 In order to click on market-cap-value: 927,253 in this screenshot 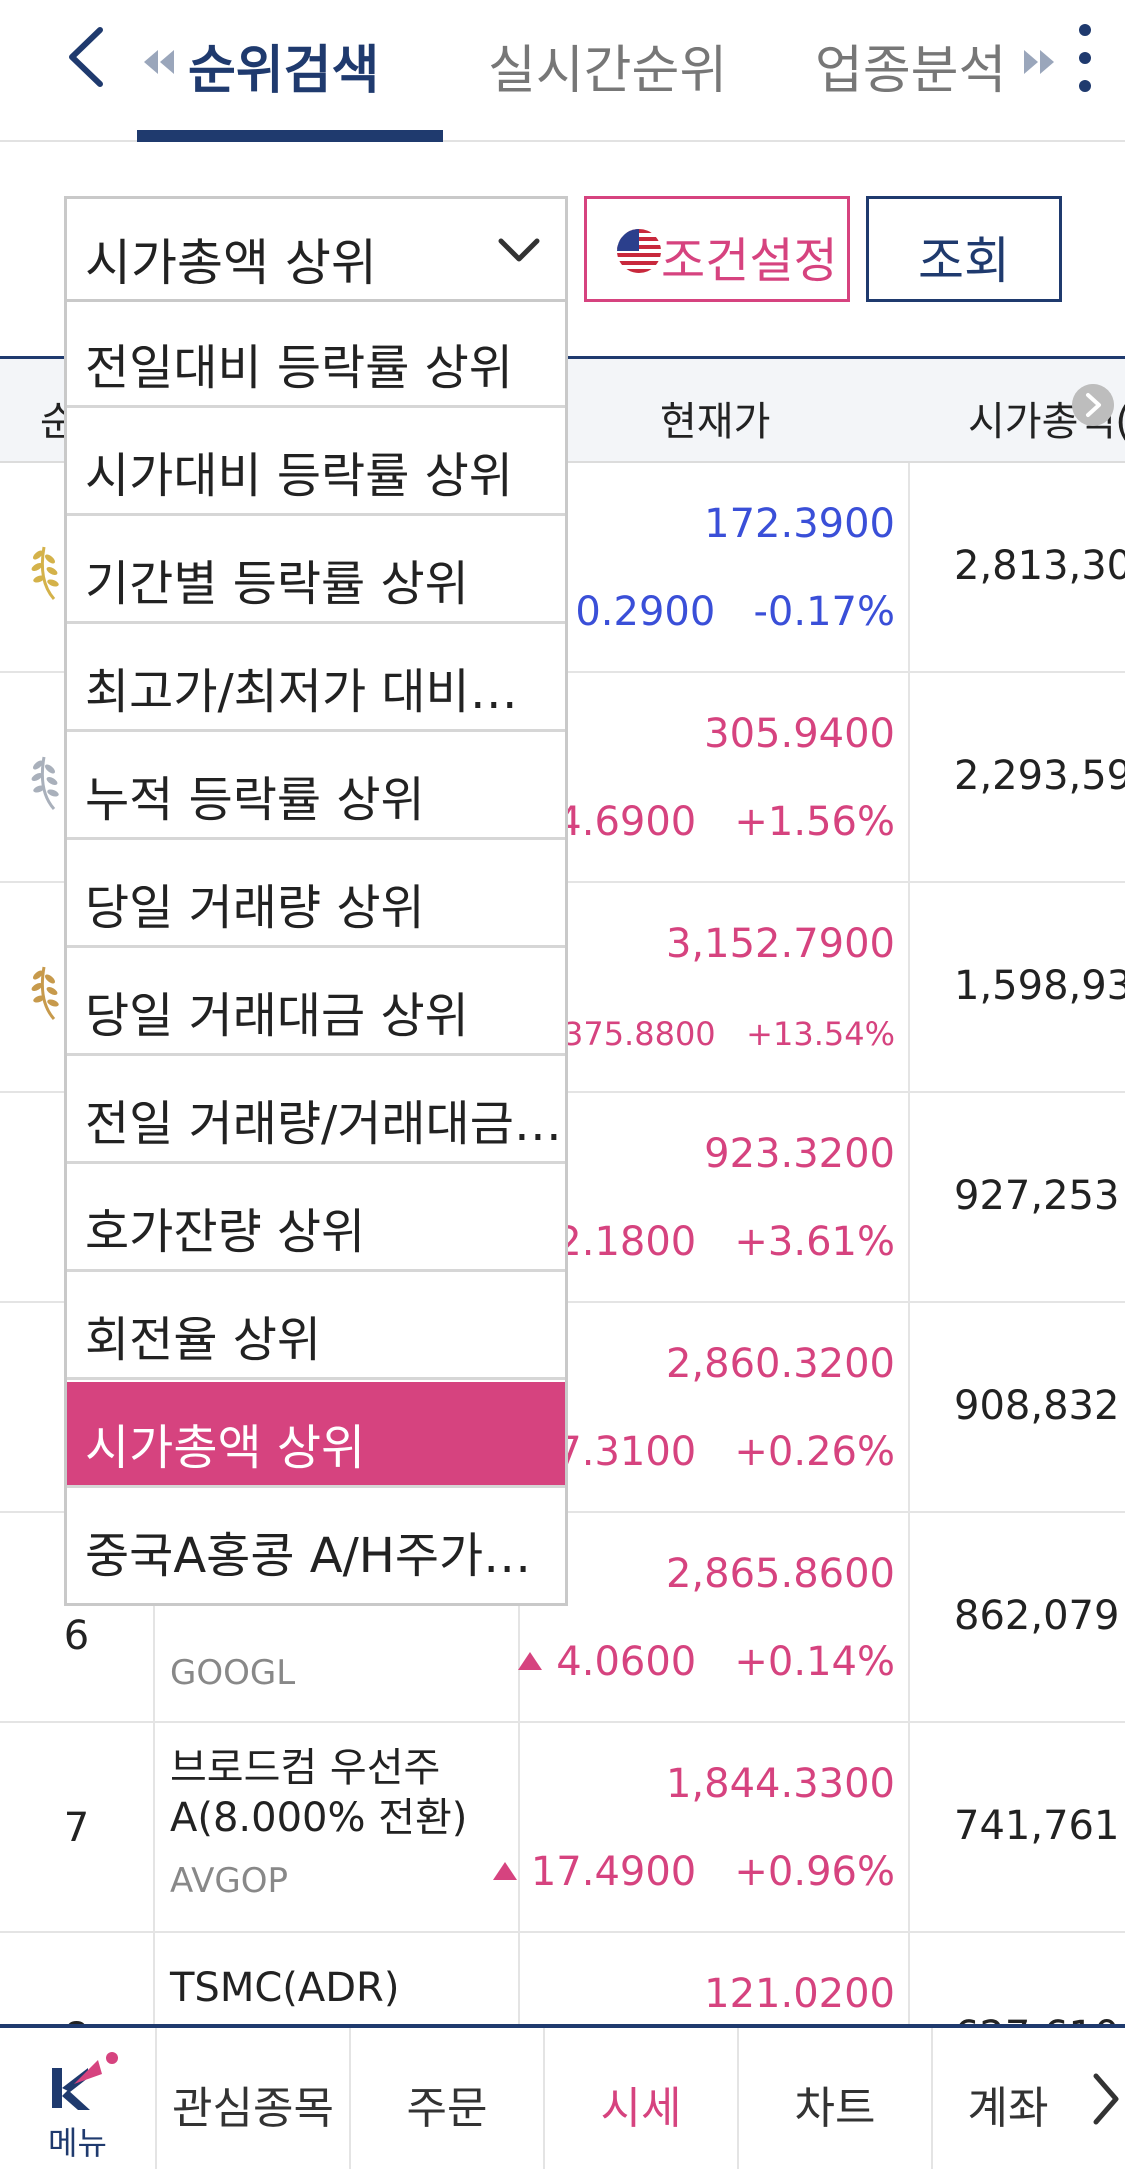, I will do `click(1037, 1196)`.